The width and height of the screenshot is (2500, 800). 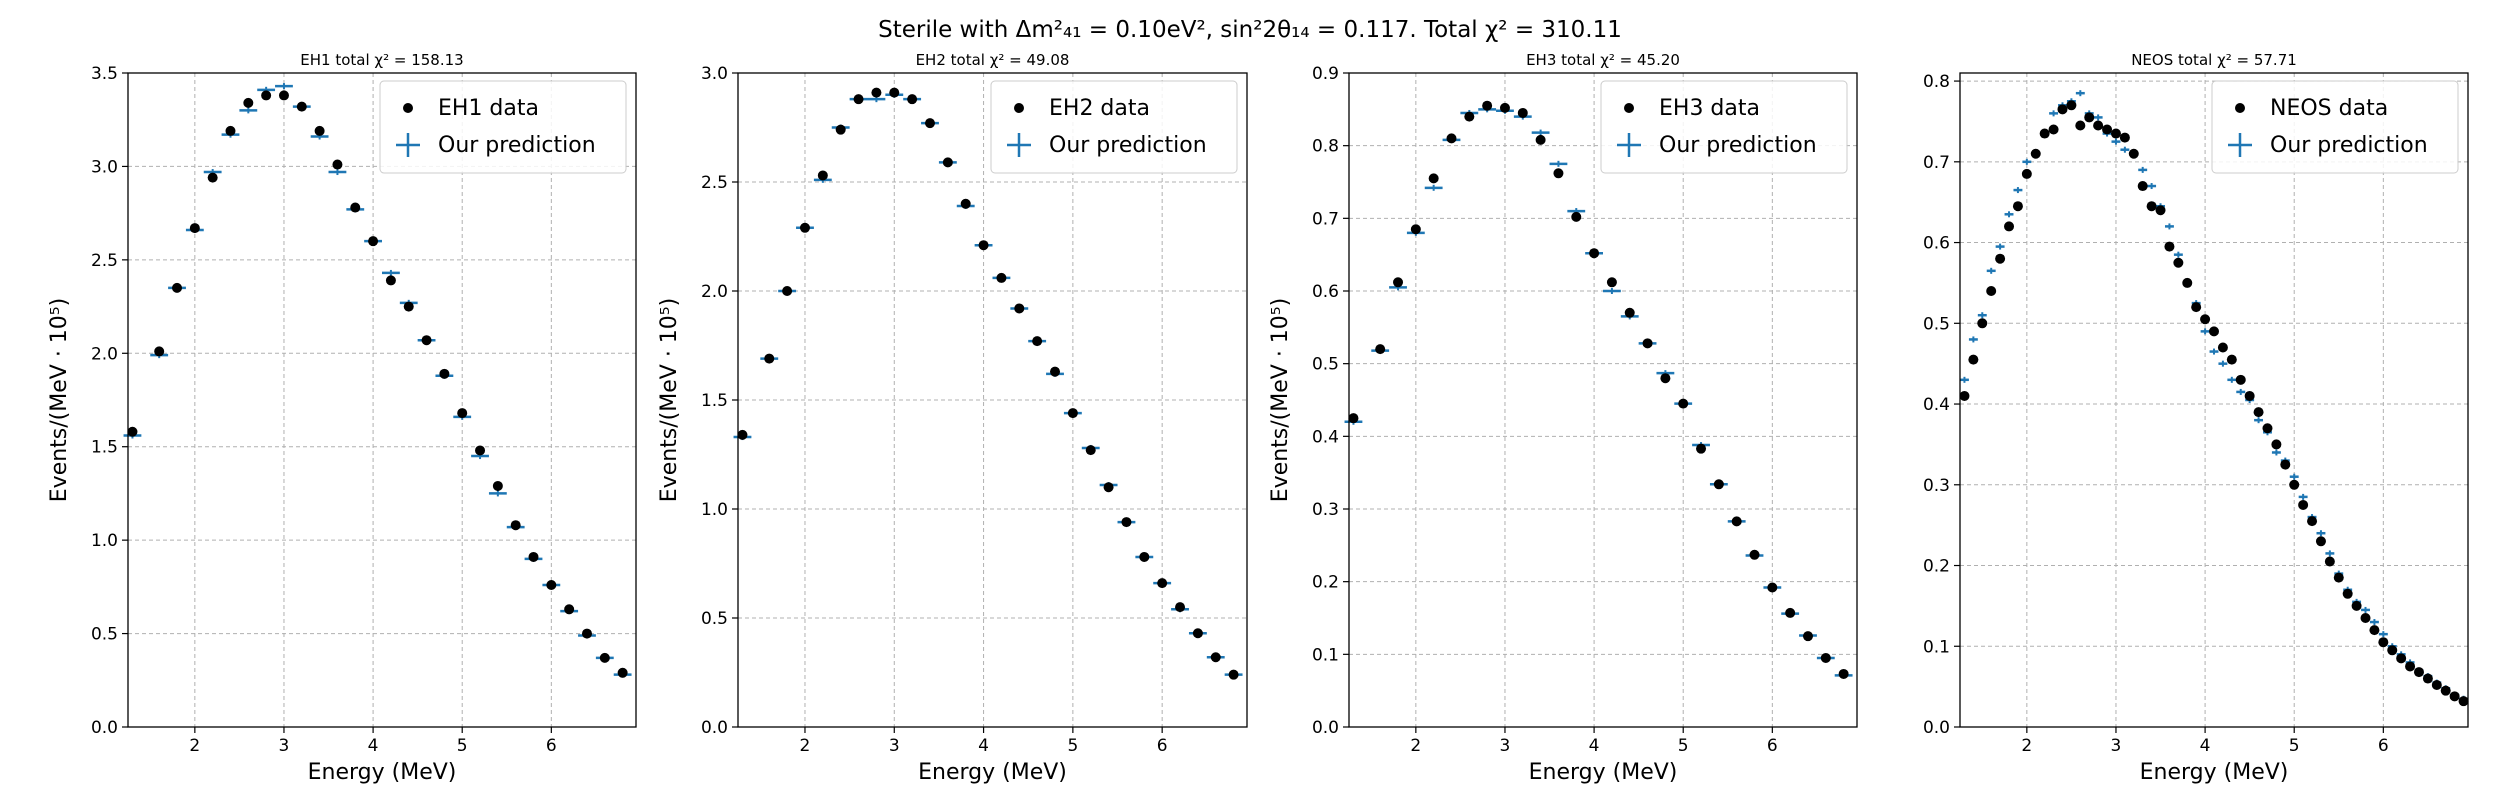 I want to click on x-tick-label: 2, so click(x=805, y=746).